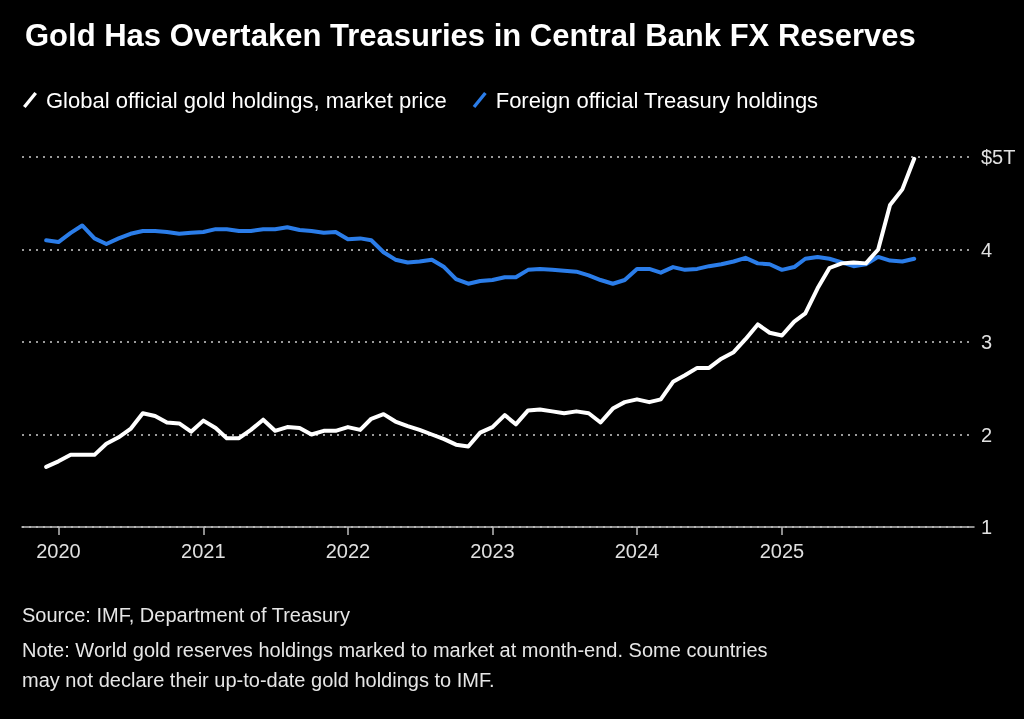 The image size is (1024, 719). Describe the element at coordinates (480, 254) in the screenshot. I see `line-series` at that location.